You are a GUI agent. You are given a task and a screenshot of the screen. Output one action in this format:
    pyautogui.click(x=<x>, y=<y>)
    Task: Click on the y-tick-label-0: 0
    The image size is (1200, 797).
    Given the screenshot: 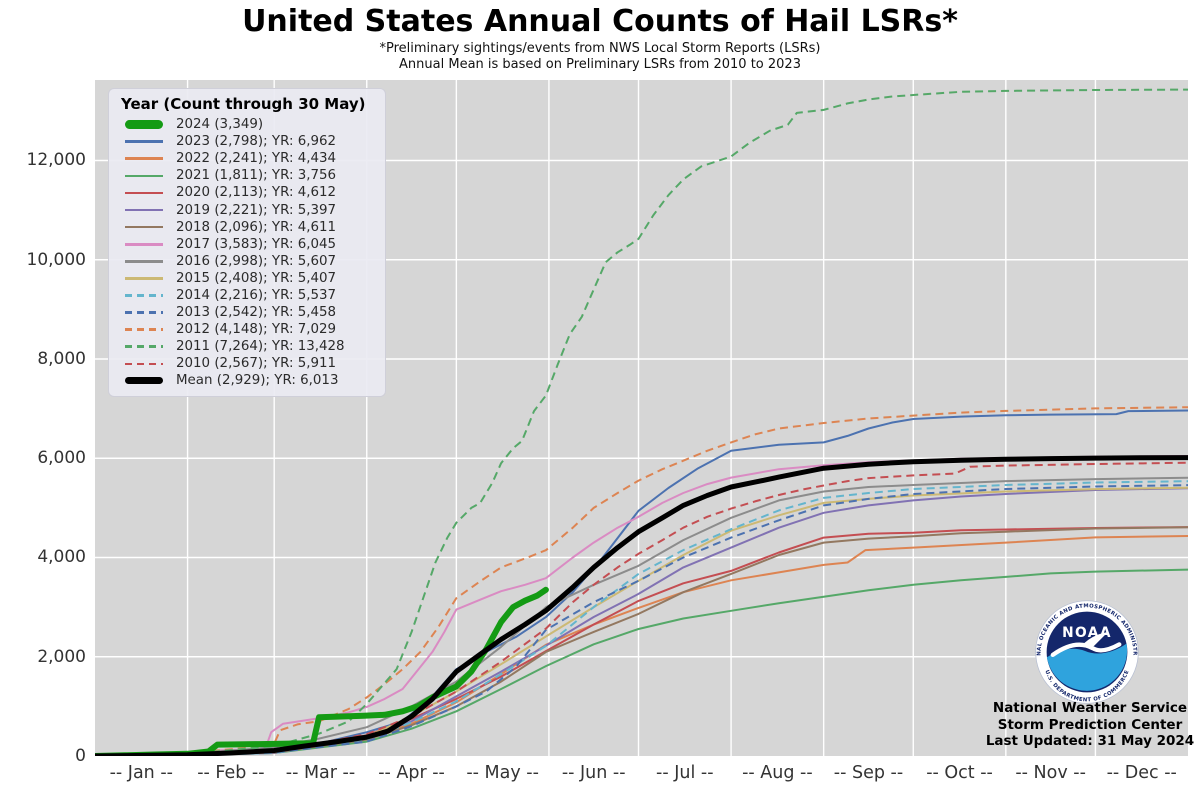 What is the action you would take?
    pyautogui.click(x=80, y=756)
    